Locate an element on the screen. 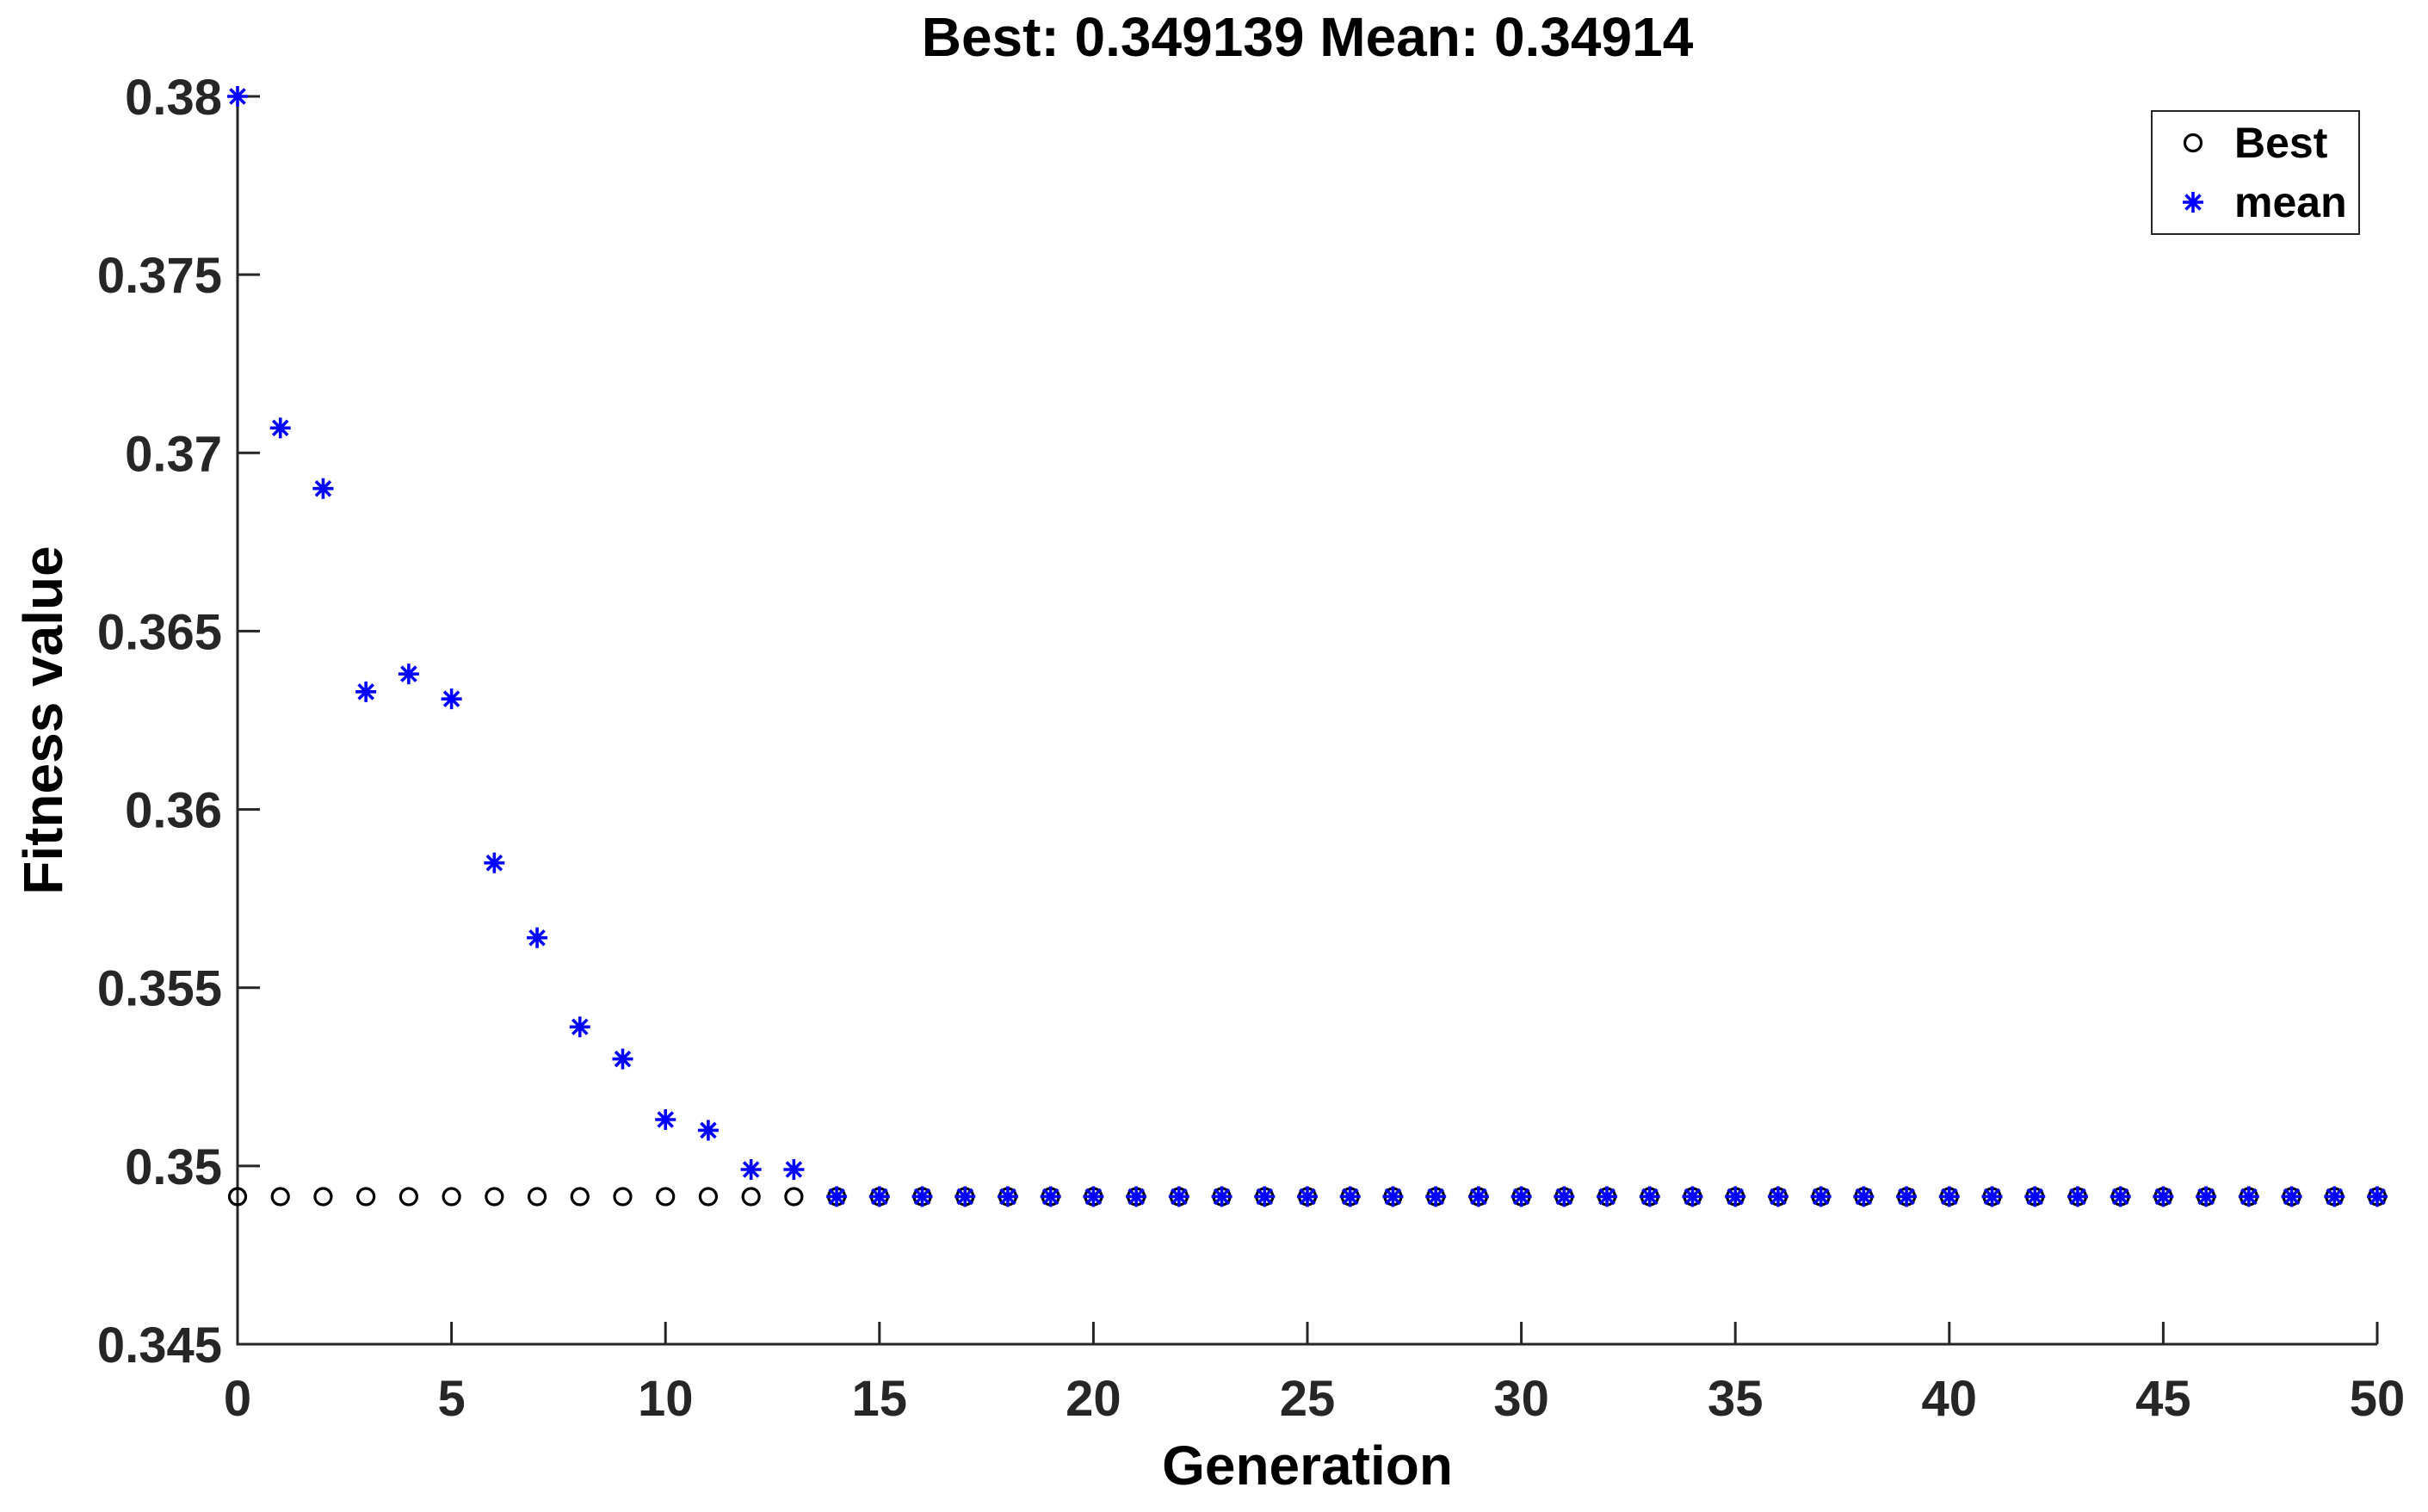  legend-box: Best mean is located at coordinates (2255, 172).